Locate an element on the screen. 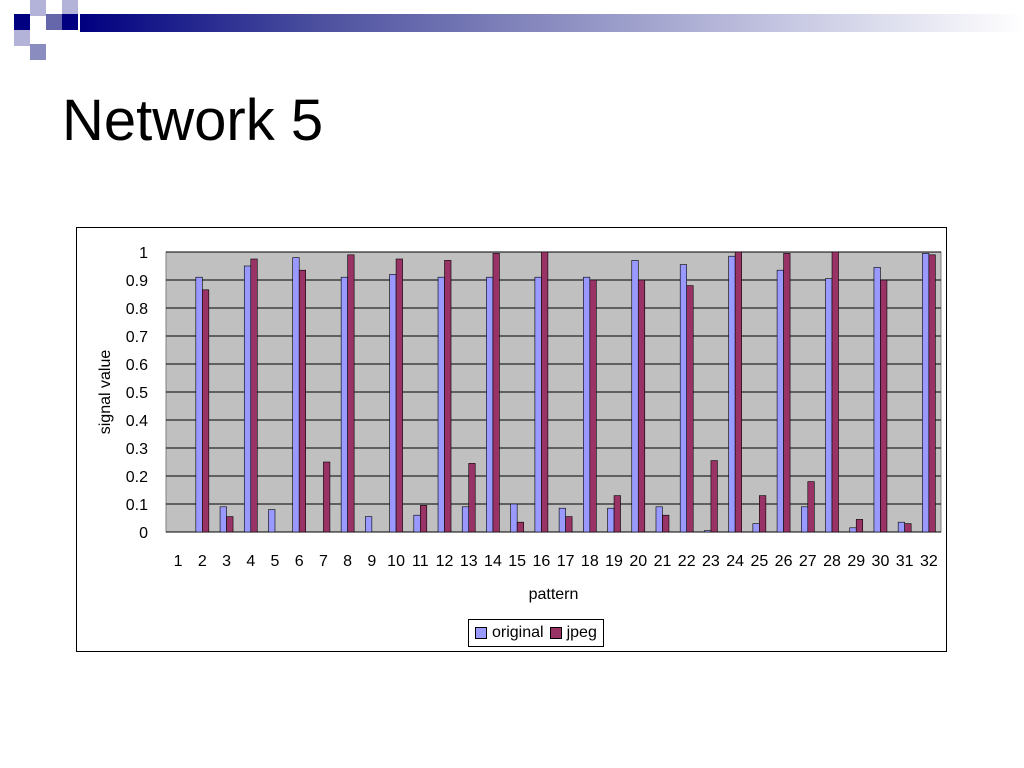  x-tick-label: 22 is located at coordinates (687, 561).